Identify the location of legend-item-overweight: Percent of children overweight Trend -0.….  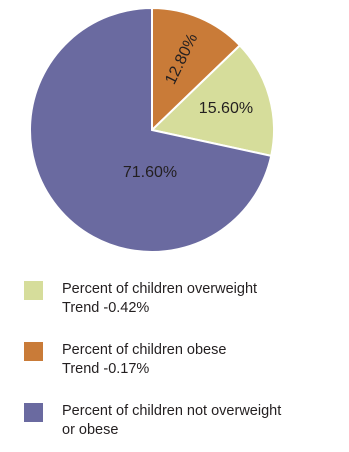
(184, 298).